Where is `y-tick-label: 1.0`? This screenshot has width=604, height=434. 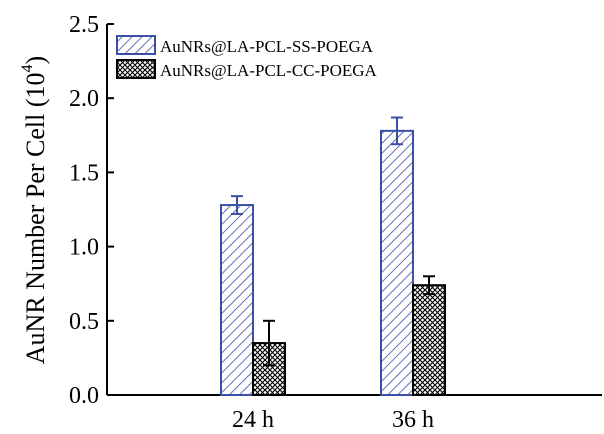
y-tick-label: 1.0 is located at coordinates (84, 248).